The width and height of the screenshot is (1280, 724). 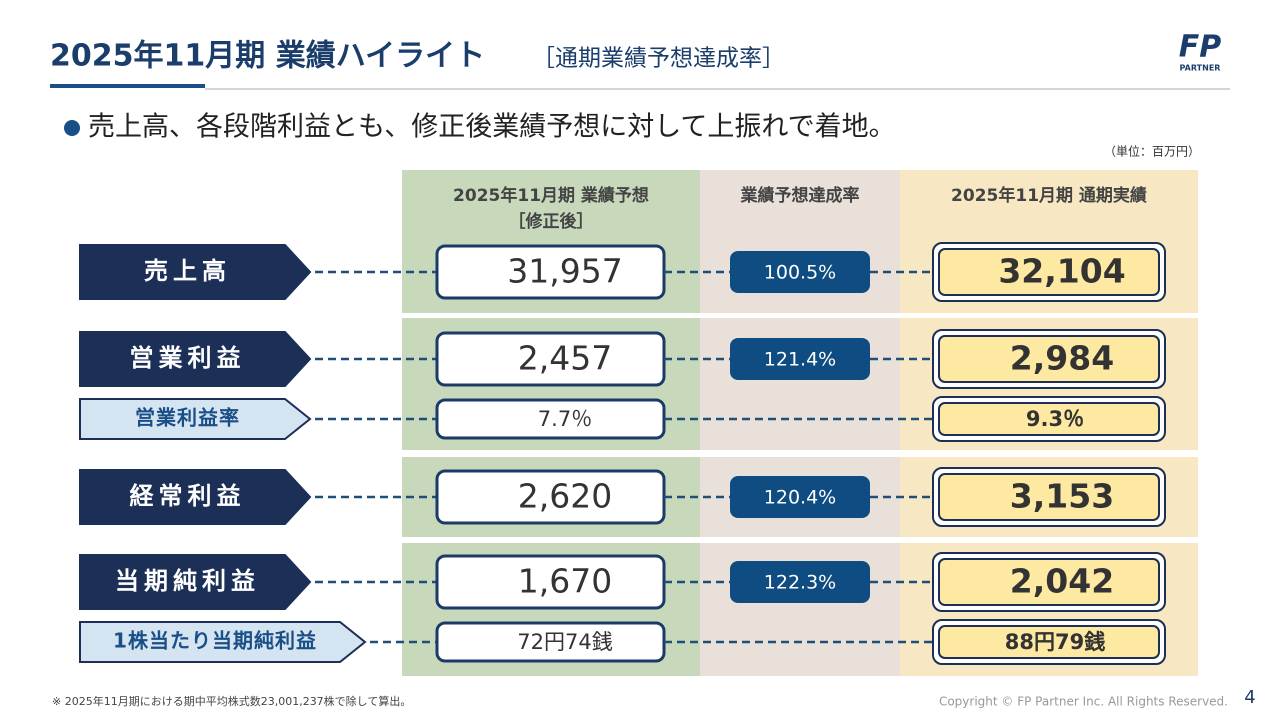 I want to click on subtitle: ［通期業績予想達成率］, so click(x=658, y=59).